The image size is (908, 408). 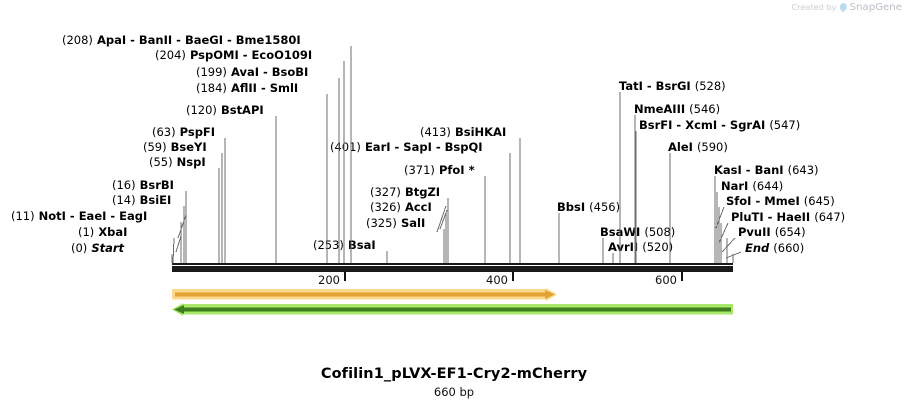 What do you see at coordinates (344, 245) in the screenshot?
I see `site-label-bsai: (253) BsaI` at bounding box center [344, 245].